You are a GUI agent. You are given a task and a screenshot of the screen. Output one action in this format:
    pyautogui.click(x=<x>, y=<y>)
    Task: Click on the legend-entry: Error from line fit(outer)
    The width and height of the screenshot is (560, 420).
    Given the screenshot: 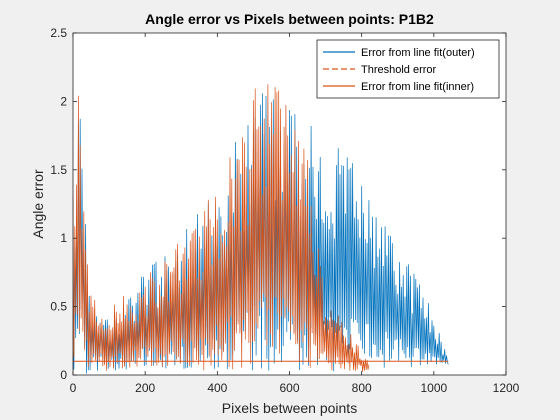 What is the action you would take?
    pyautogui.click(x=418, y=53)
    